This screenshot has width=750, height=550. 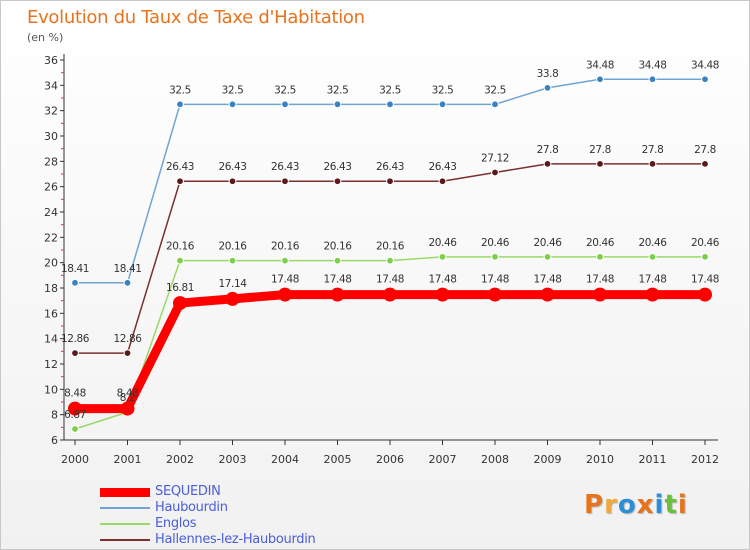 What do you see at coordinates (51, 60) in the screenshot?
I see `y-tick-label: 36` at bounding box center [51, 60].